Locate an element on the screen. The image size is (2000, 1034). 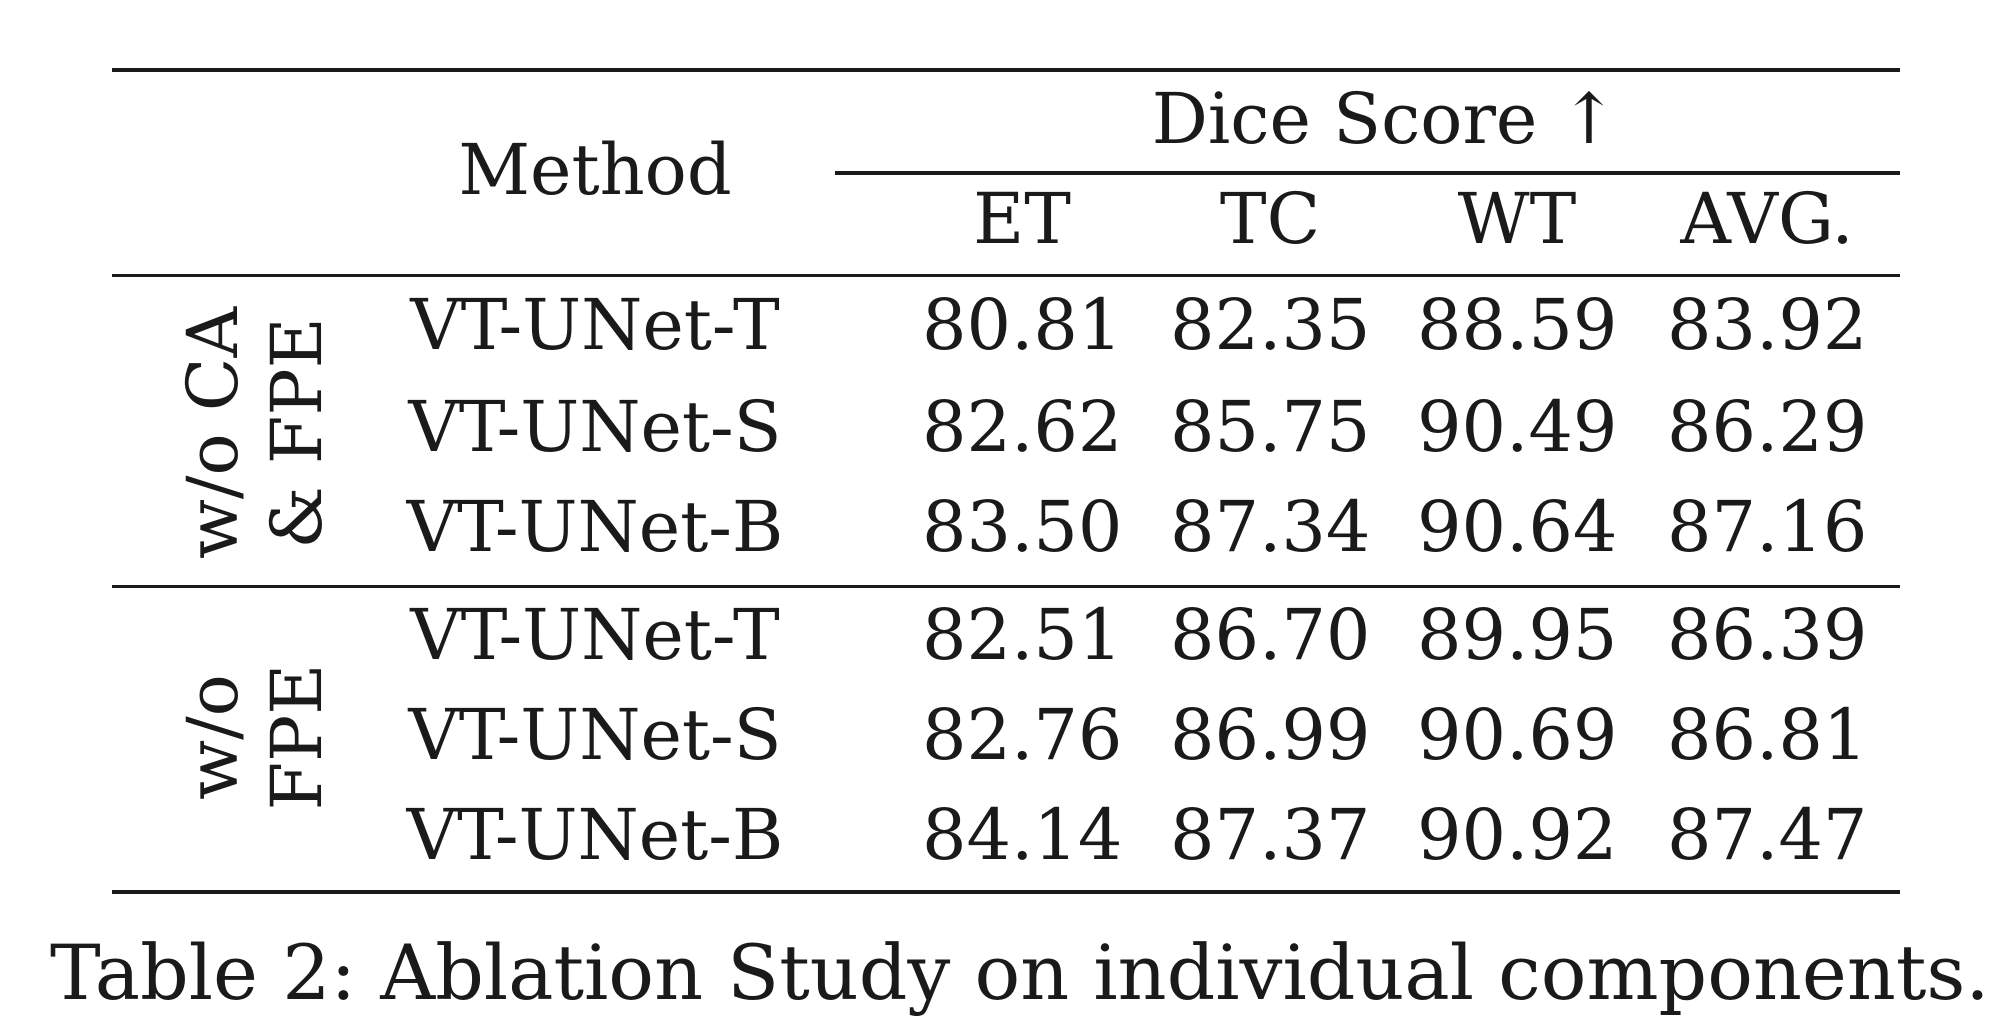
column-header-et: ET is located at coordinates (1022, 219).